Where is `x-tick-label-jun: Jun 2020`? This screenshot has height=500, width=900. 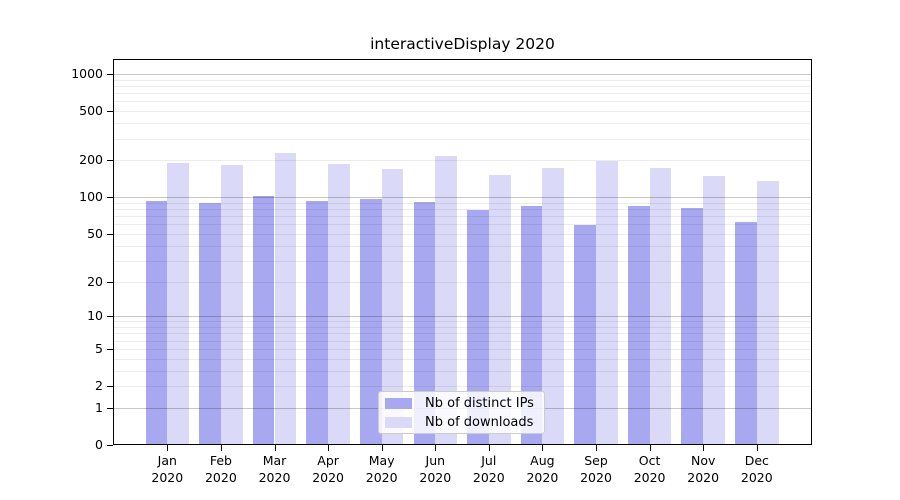
x-tick-label-jun: Jun 2020 is located at coordinates (435, 469).